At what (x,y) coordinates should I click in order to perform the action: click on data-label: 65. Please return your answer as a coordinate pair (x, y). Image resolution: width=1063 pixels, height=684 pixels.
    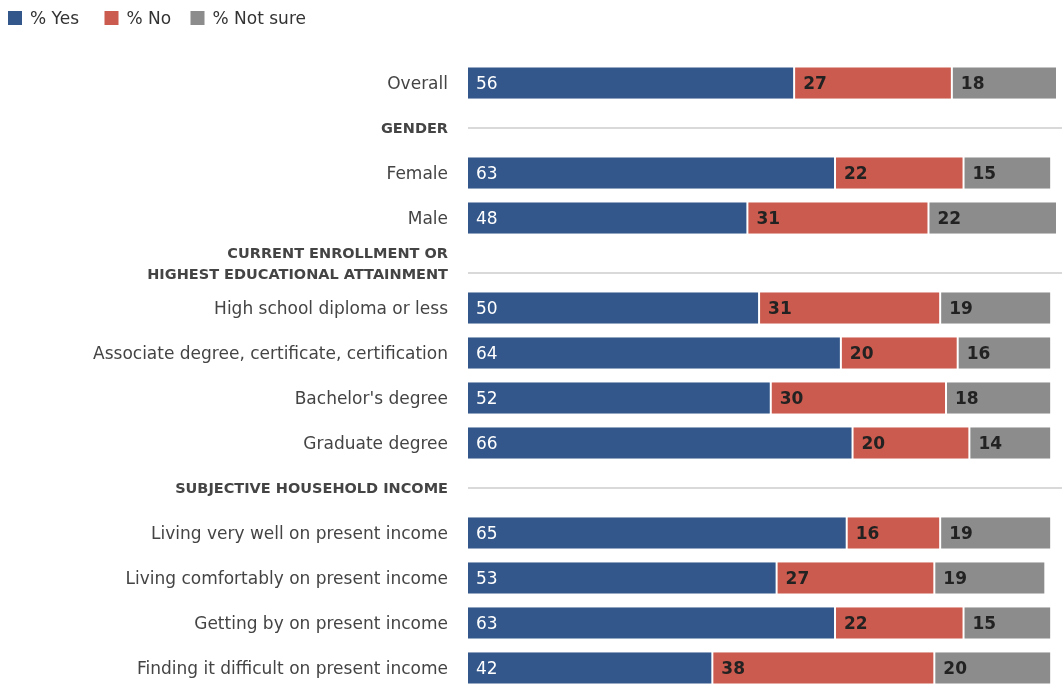
    Looking at the image, I should click on (487, 532).